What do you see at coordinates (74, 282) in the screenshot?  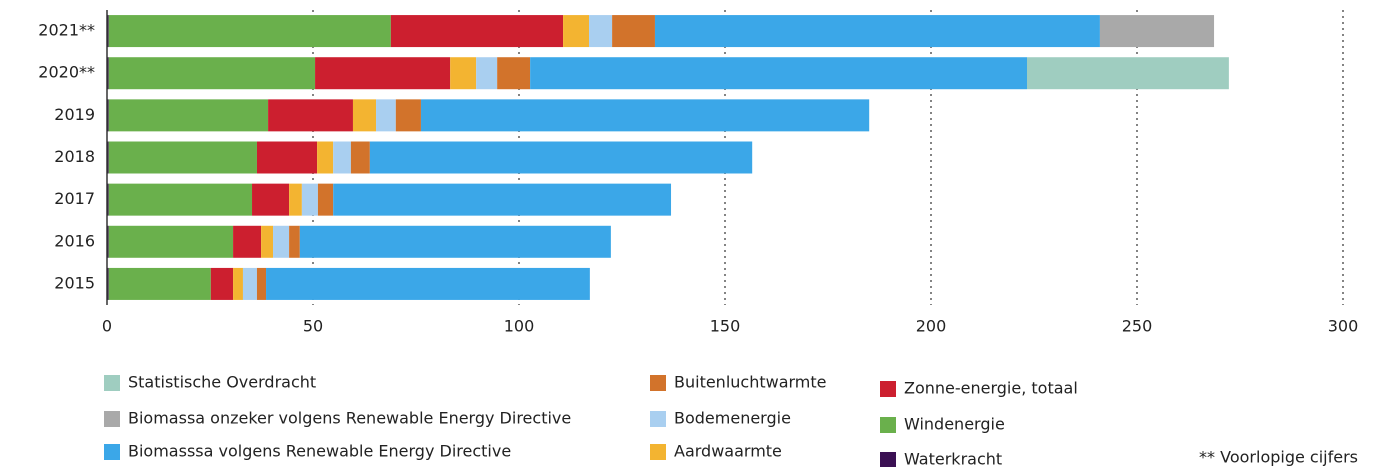 I see `y-tick-label: 2015` at bounding box center [74, 282].